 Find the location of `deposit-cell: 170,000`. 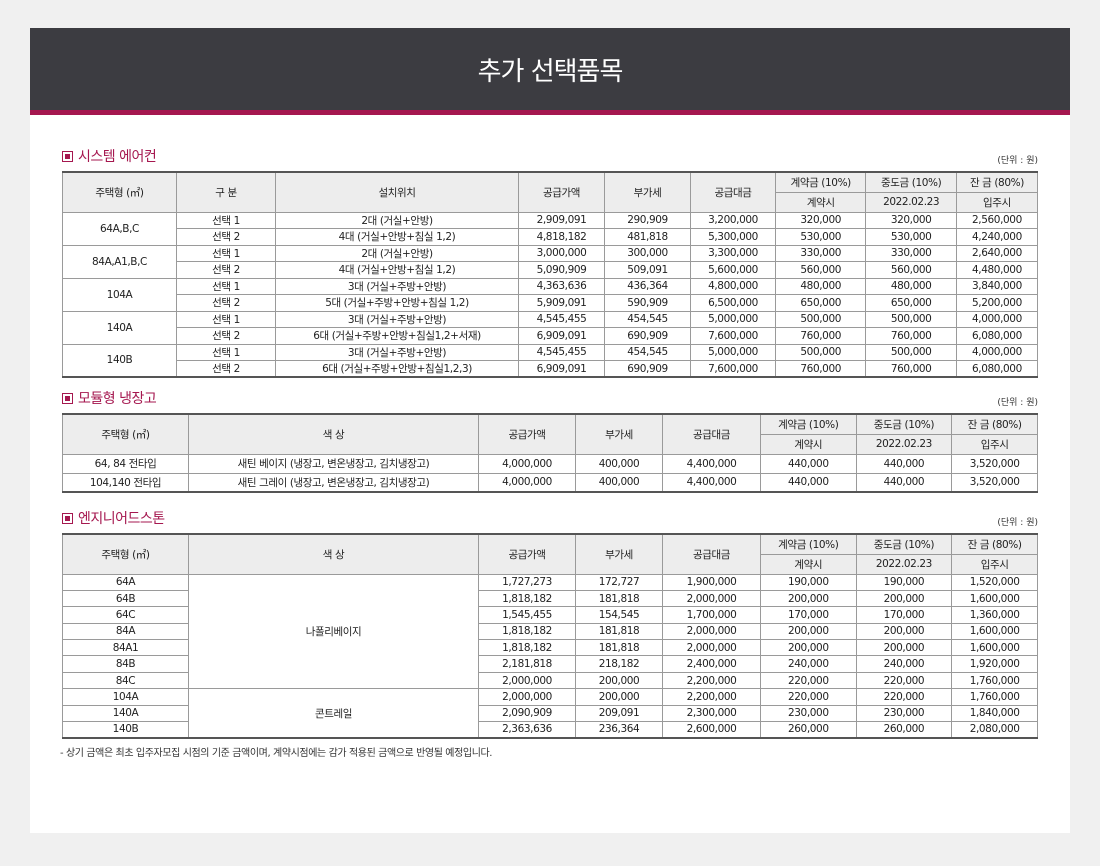

deposit-cell: 170,000 is located at coordinates (808, 615).